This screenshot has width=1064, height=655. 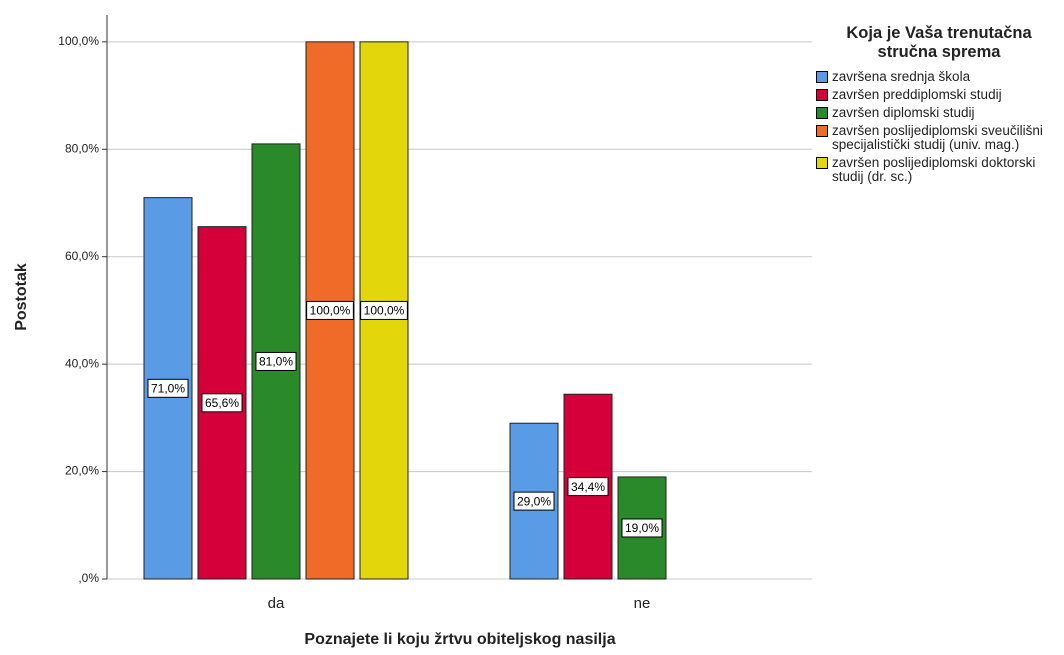 I want to click on x-tick-label: ne, so click(x=642, y=603).